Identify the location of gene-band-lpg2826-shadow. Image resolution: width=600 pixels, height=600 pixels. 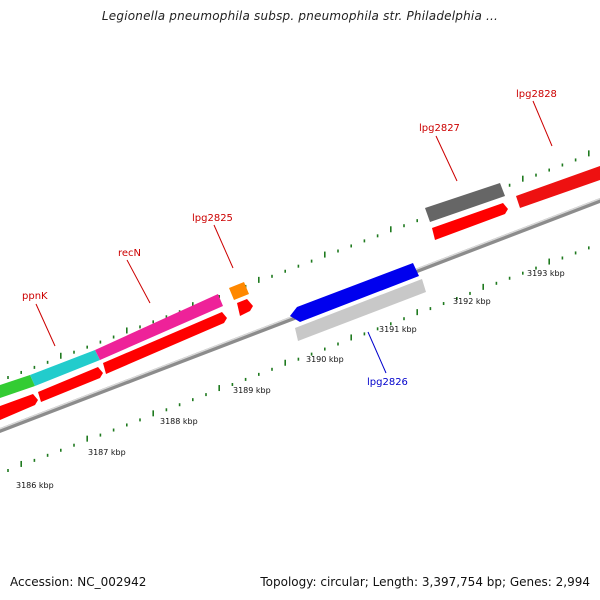
(360, 310).